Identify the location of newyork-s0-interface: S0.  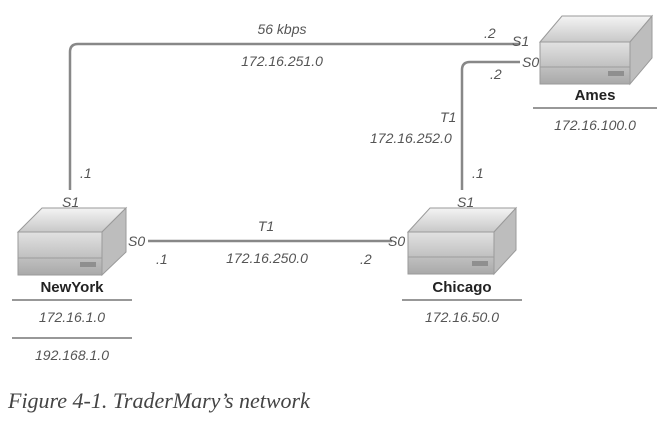
(136, 241).